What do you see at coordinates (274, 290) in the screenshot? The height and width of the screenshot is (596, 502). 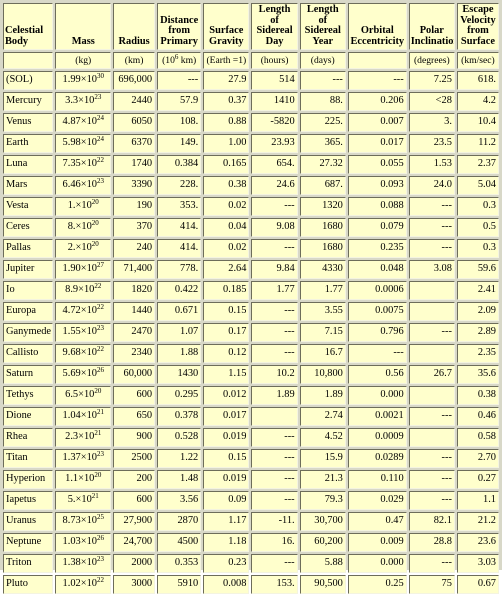 I see `cell-sidereal-day: 1.77` at bounding box center [274, 290].